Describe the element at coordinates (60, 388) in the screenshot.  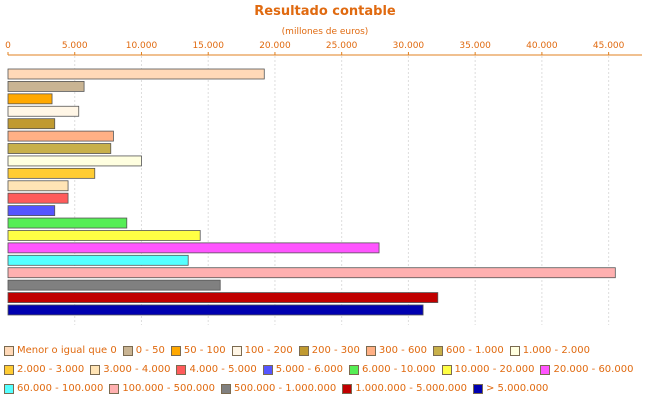
I see `legend-label: 60.000 - 100.000` at that location.